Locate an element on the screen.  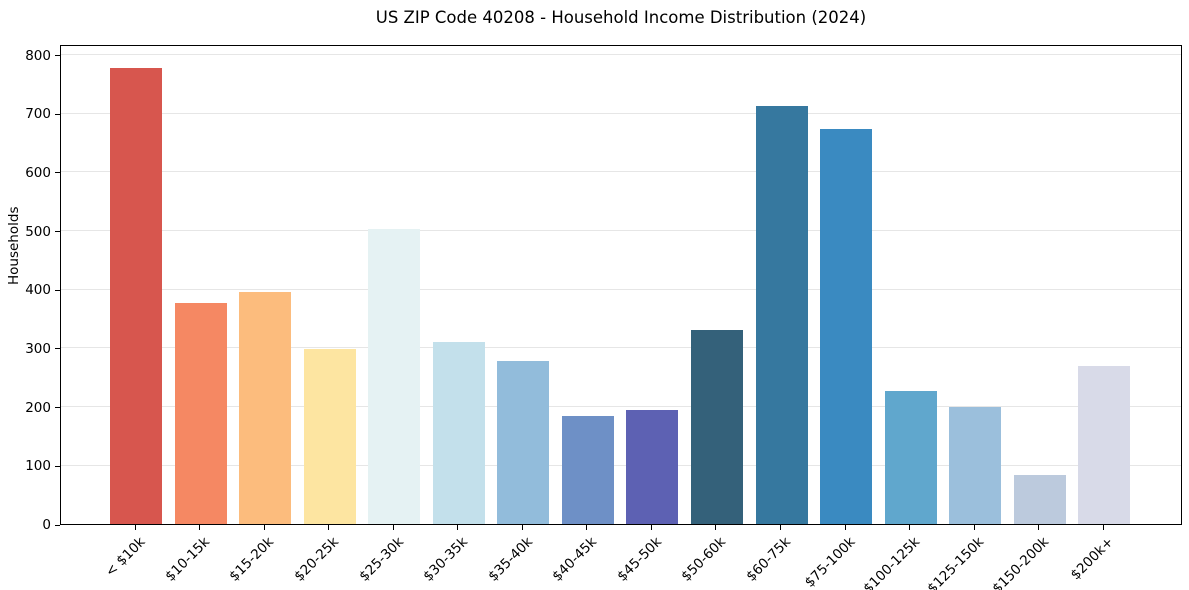
x-tick-label: $60-75k is located at coordinates (768, 559).